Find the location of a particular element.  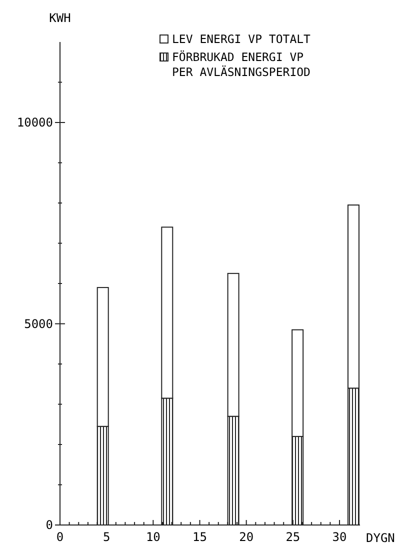

legend-label: LEV ENERGI VP TOTALT is located at coordinates (241, 39).